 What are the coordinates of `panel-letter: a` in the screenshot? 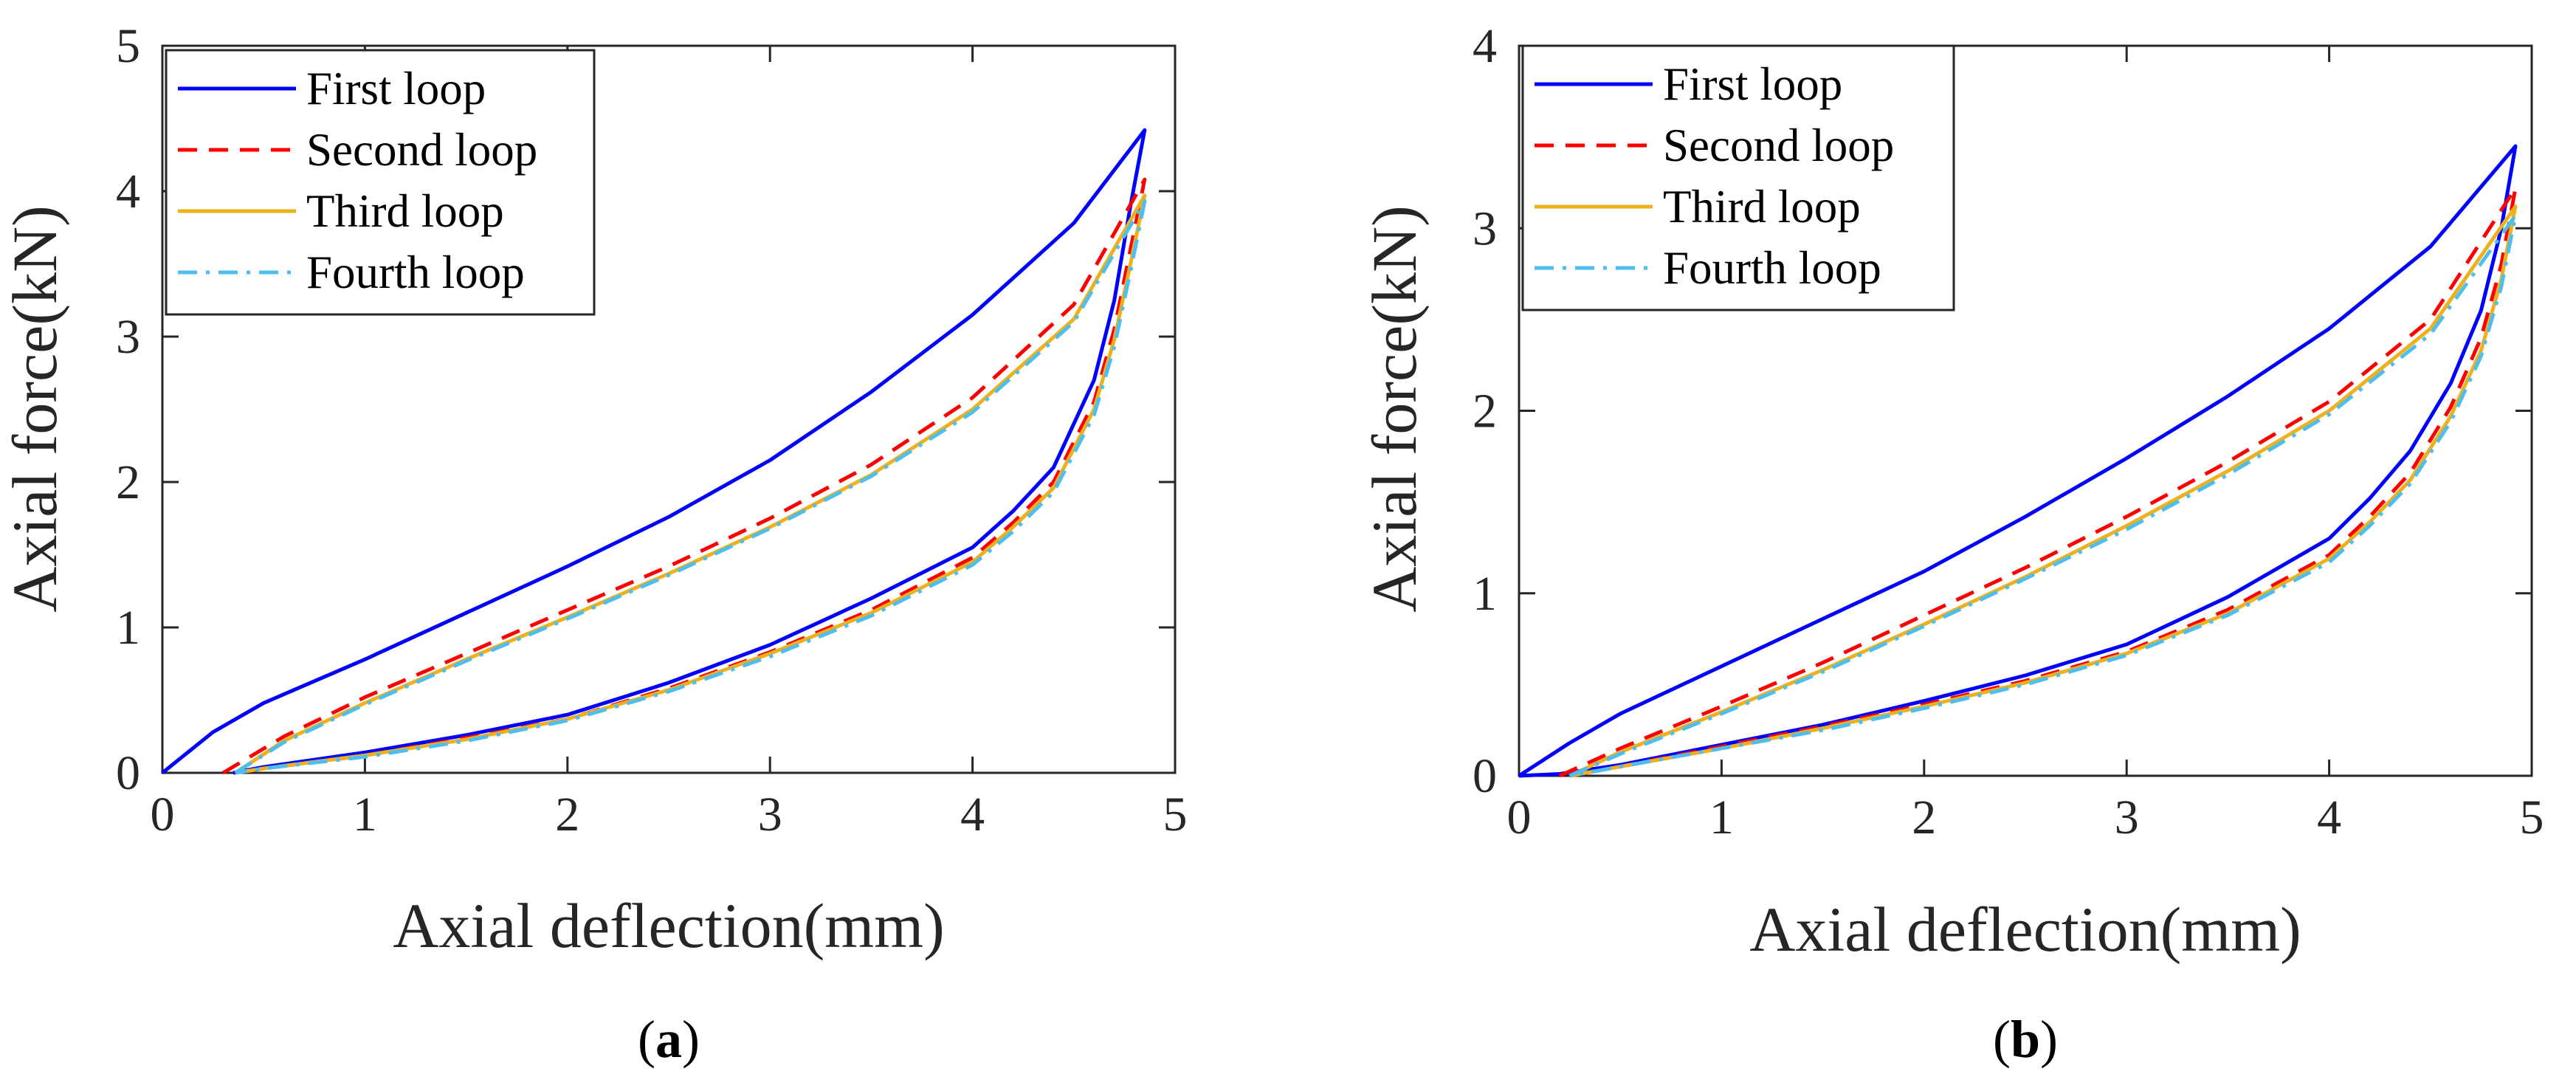 It's located at (668, 1040).